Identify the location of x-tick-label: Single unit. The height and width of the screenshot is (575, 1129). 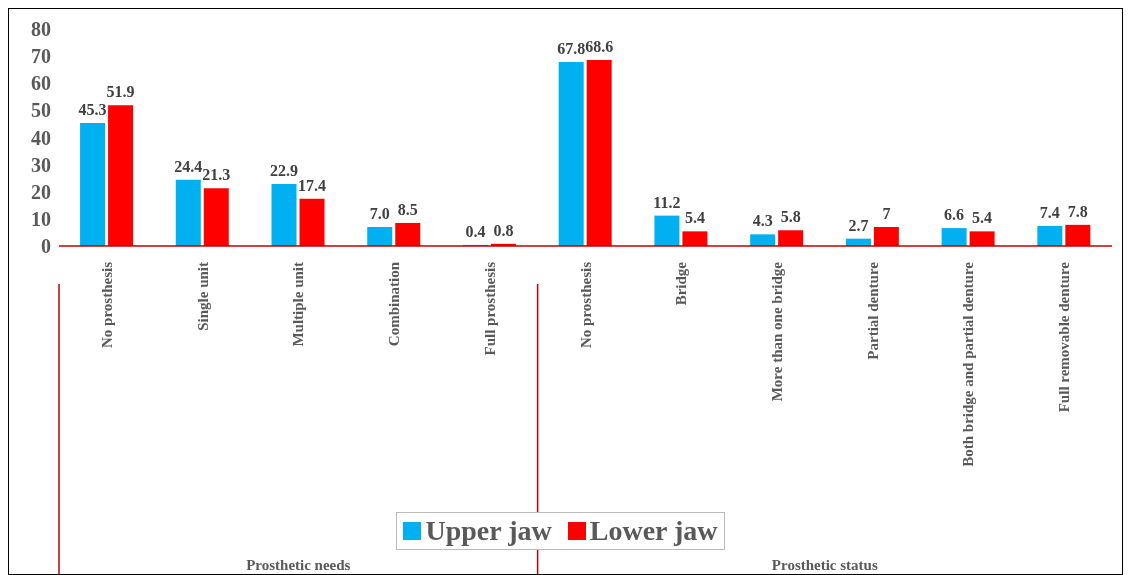
(202, 296).